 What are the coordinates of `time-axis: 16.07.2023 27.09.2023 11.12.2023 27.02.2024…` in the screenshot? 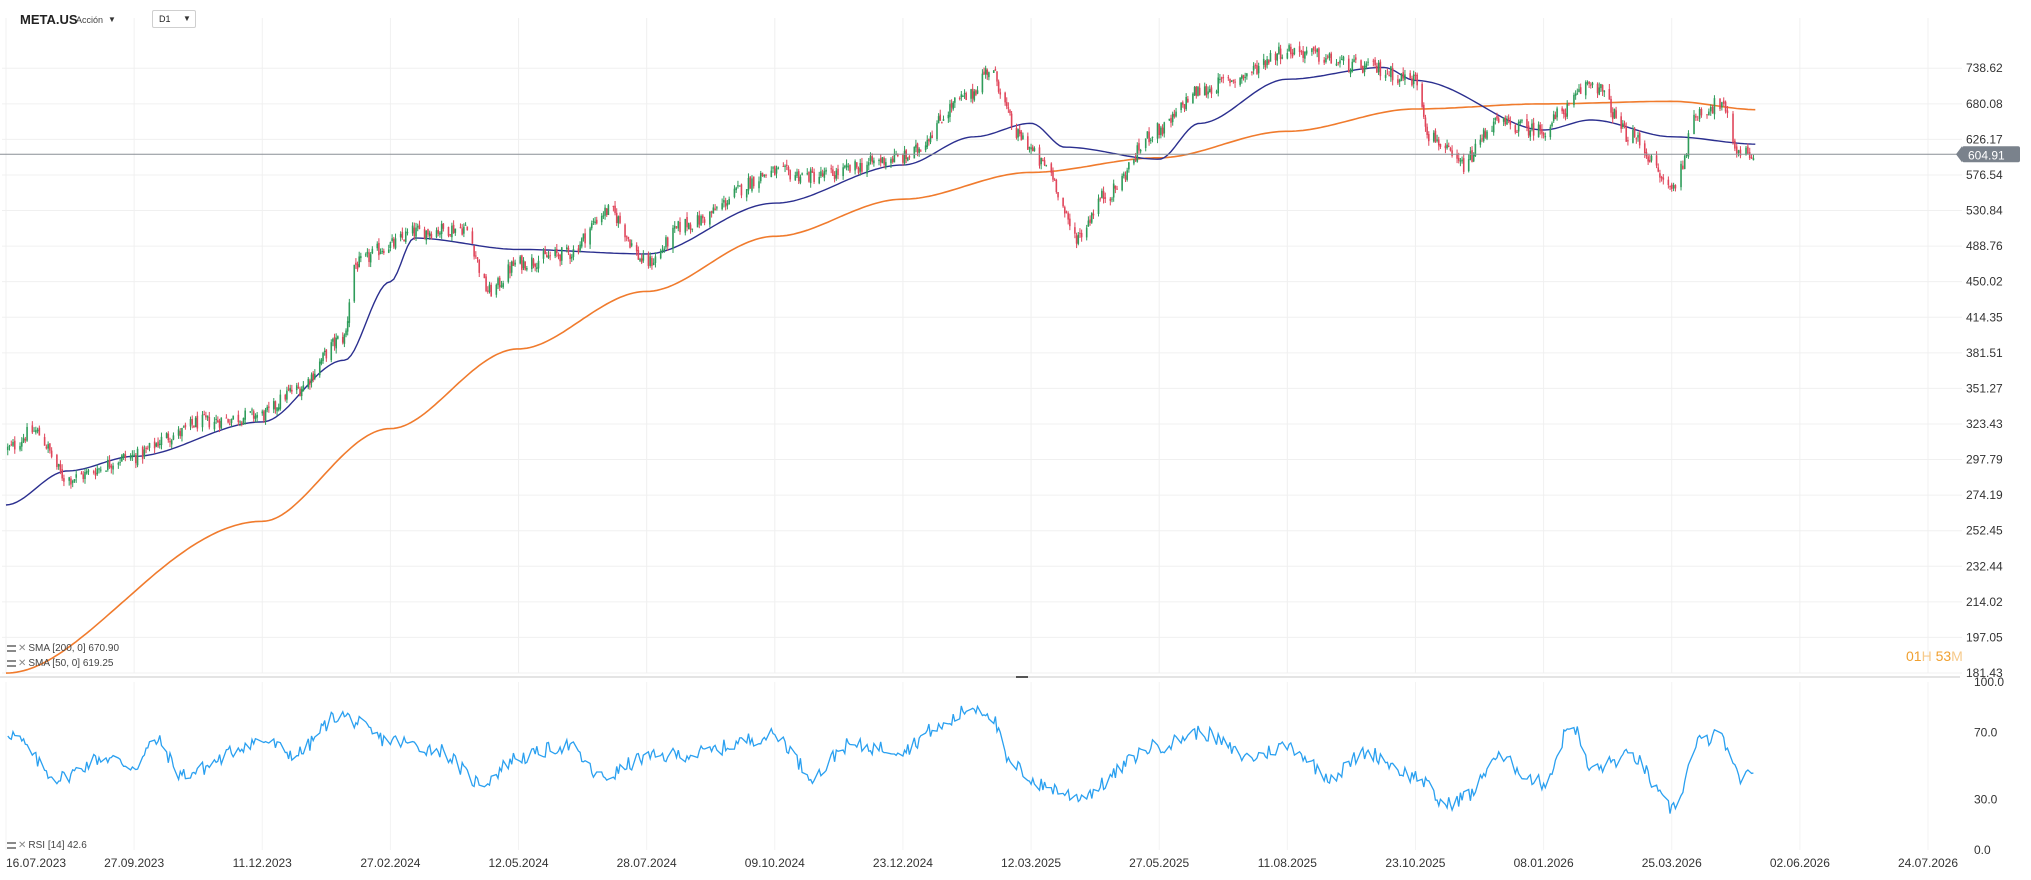 It's located at (982, 863).